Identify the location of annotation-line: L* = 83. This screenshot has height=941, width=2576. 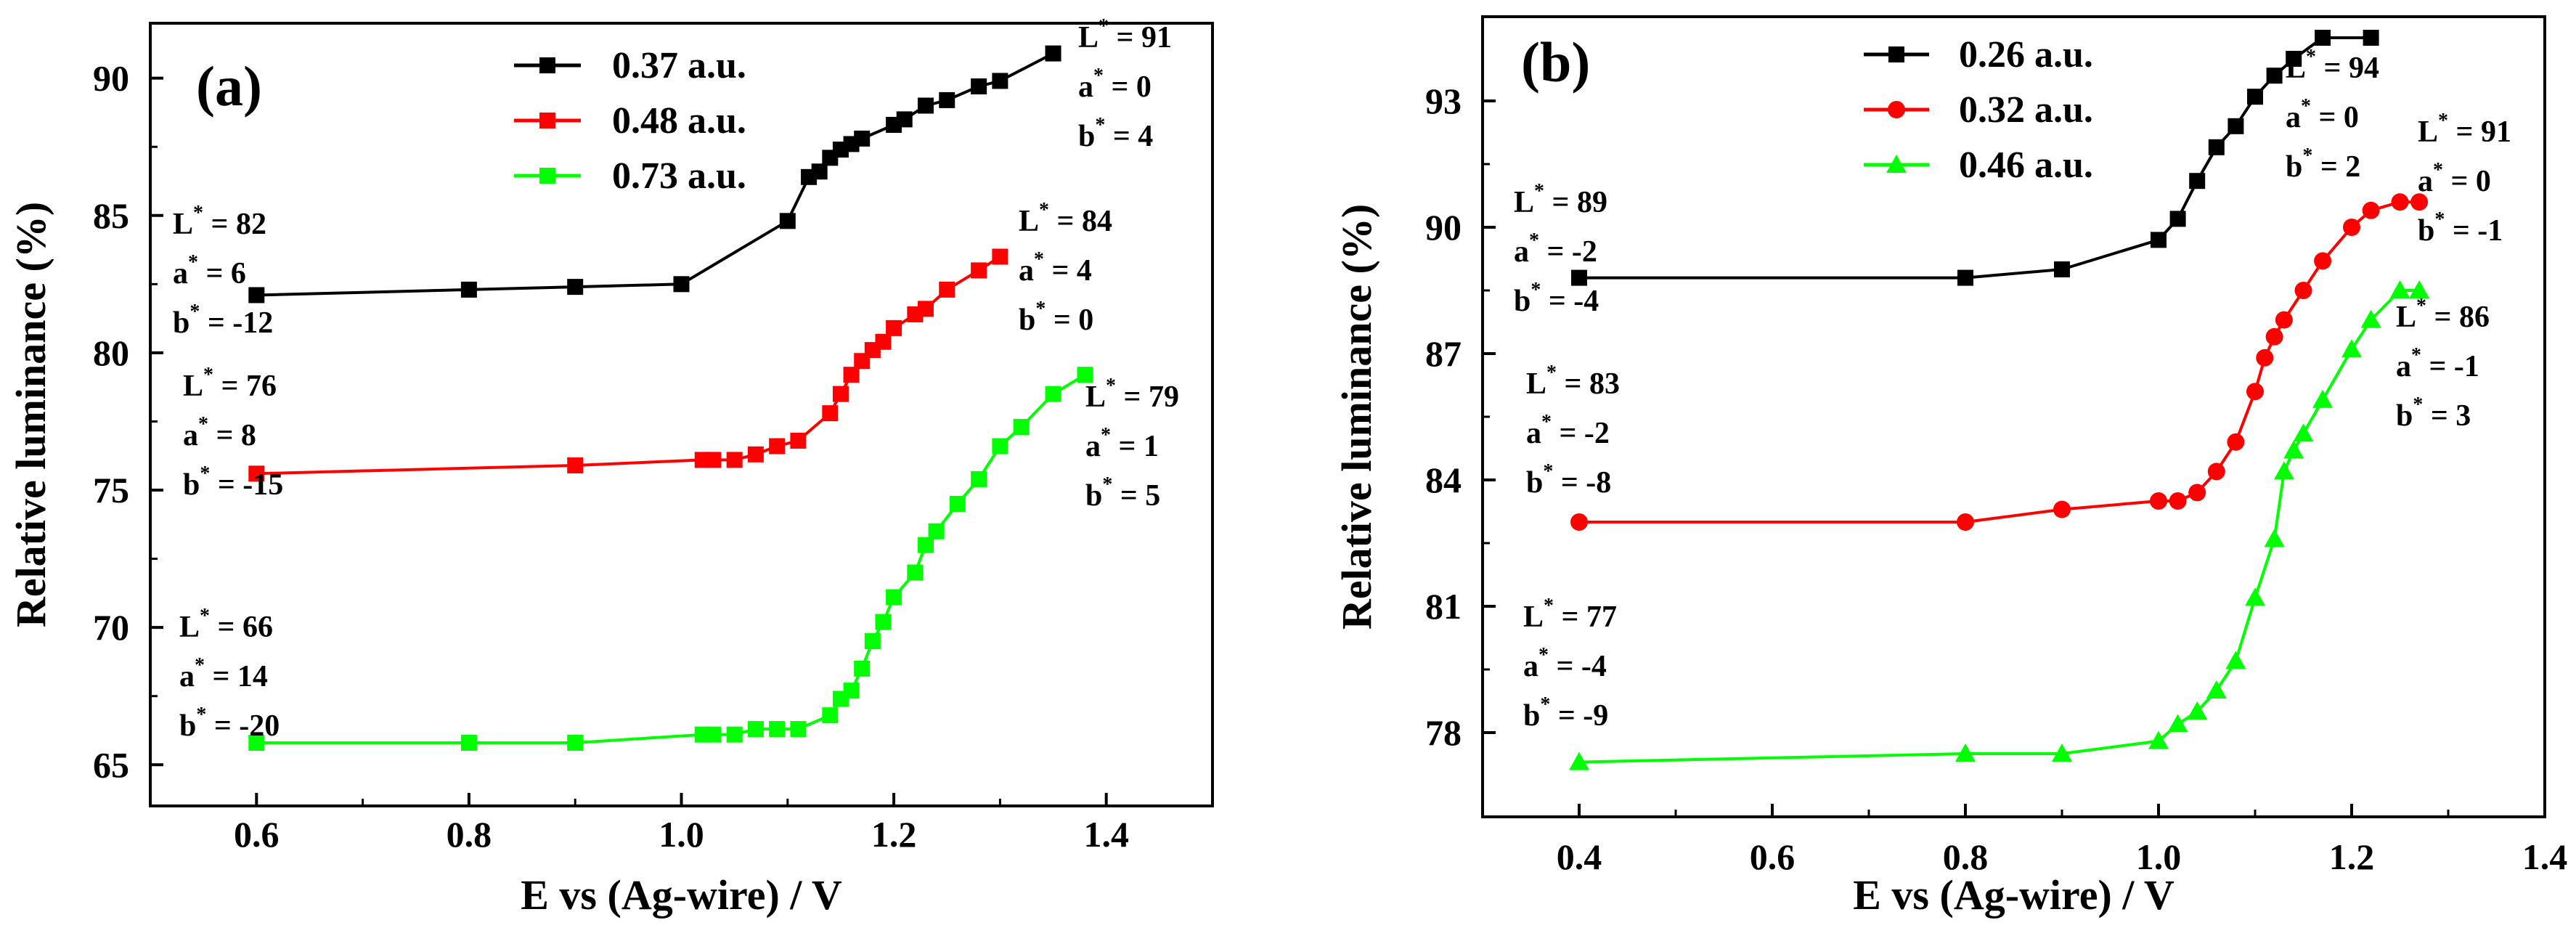
(1573, 381).